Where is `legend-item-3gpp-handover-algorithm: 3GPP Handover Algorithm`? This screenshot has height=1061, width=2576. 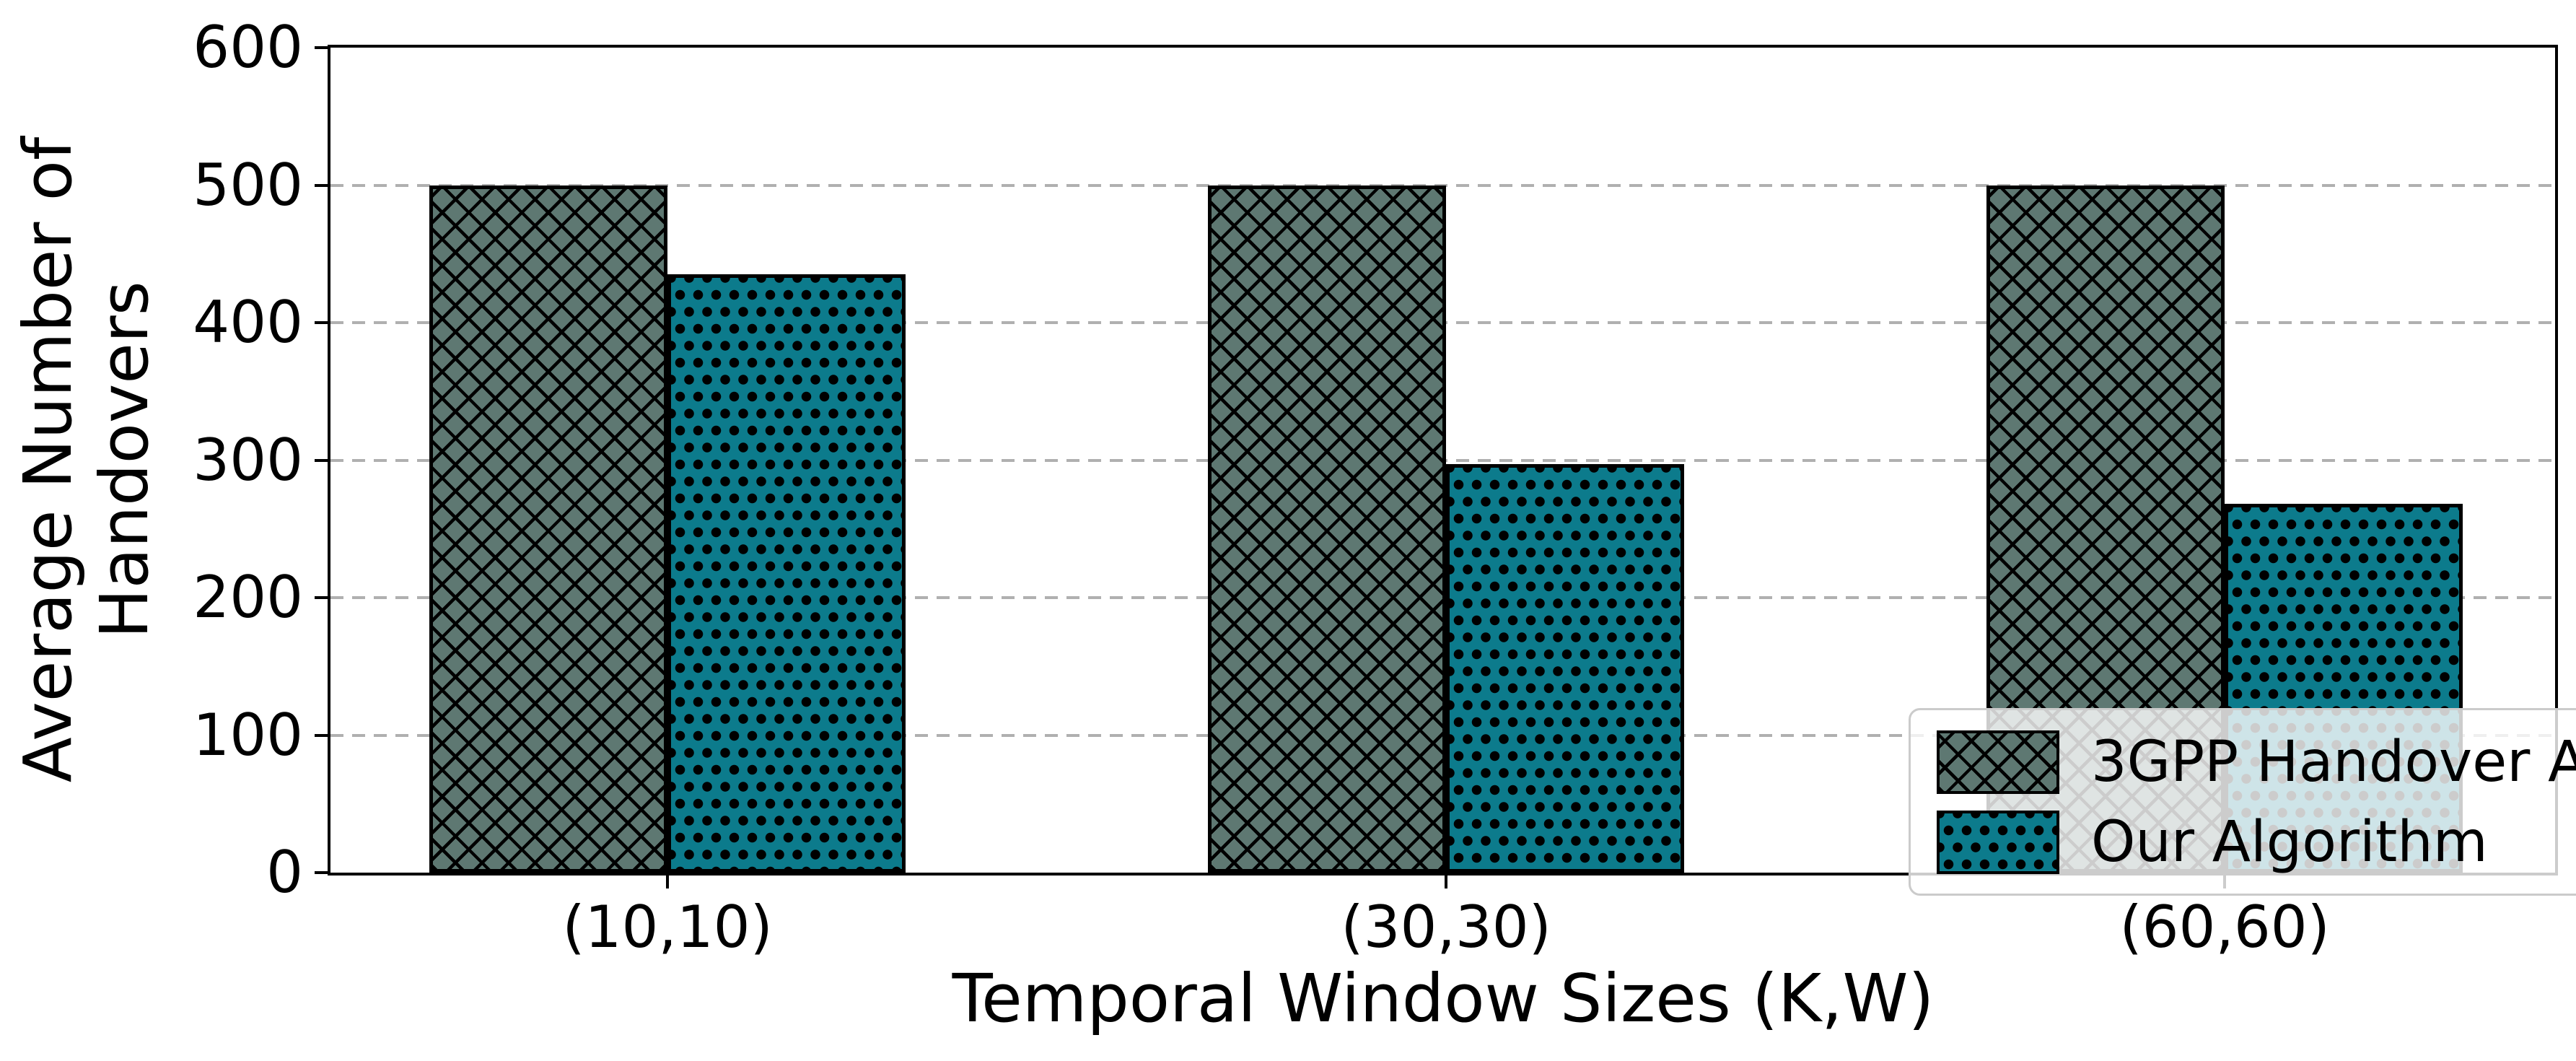 legend-item-3gpp-handover-algorithm: 3GPP Handover Algorithm is located at coordinates (2256, 762).